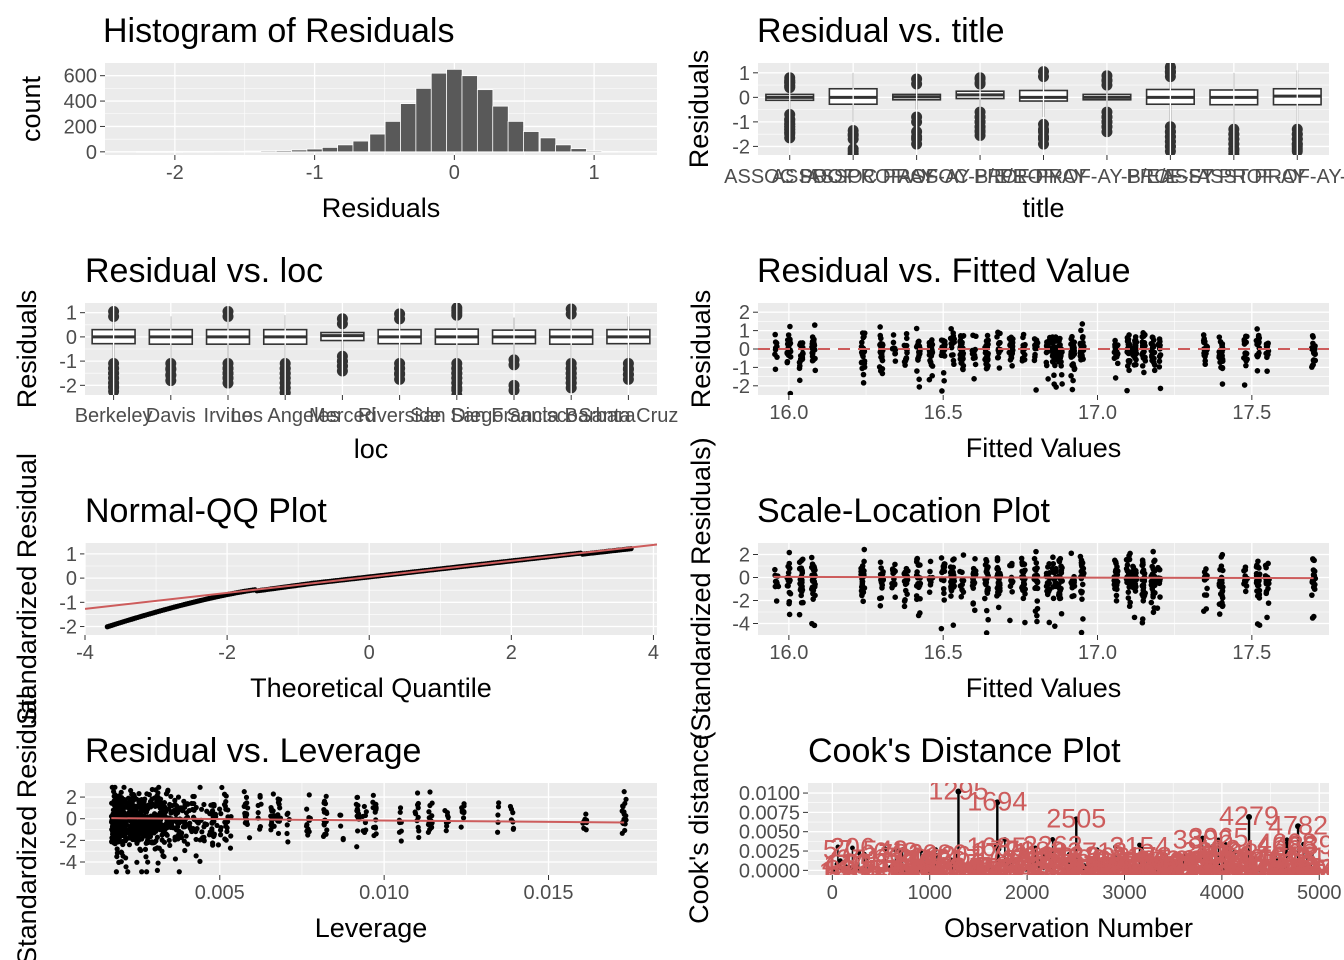 The height and width of the screenshot is (960, 1344). I want to click on obs-label: 2908, so click(1115, 862).